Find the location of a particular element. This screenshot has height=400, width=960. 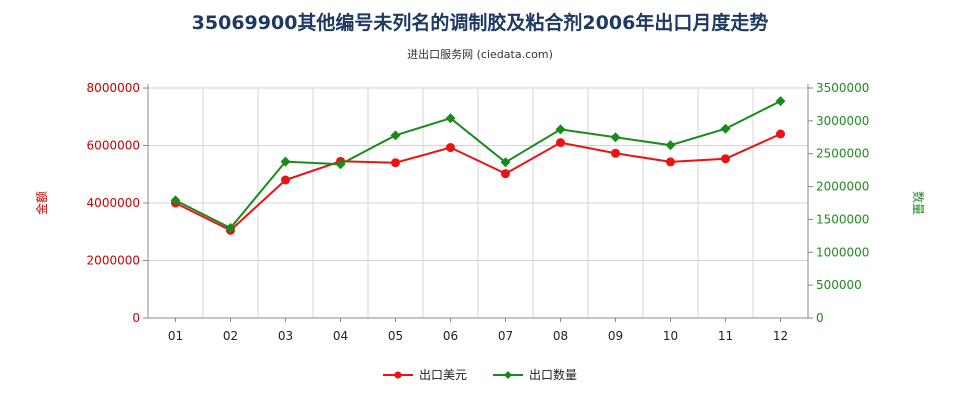

legend-item-export-quantity: 出口数量 is located at coordinates (535, 374).